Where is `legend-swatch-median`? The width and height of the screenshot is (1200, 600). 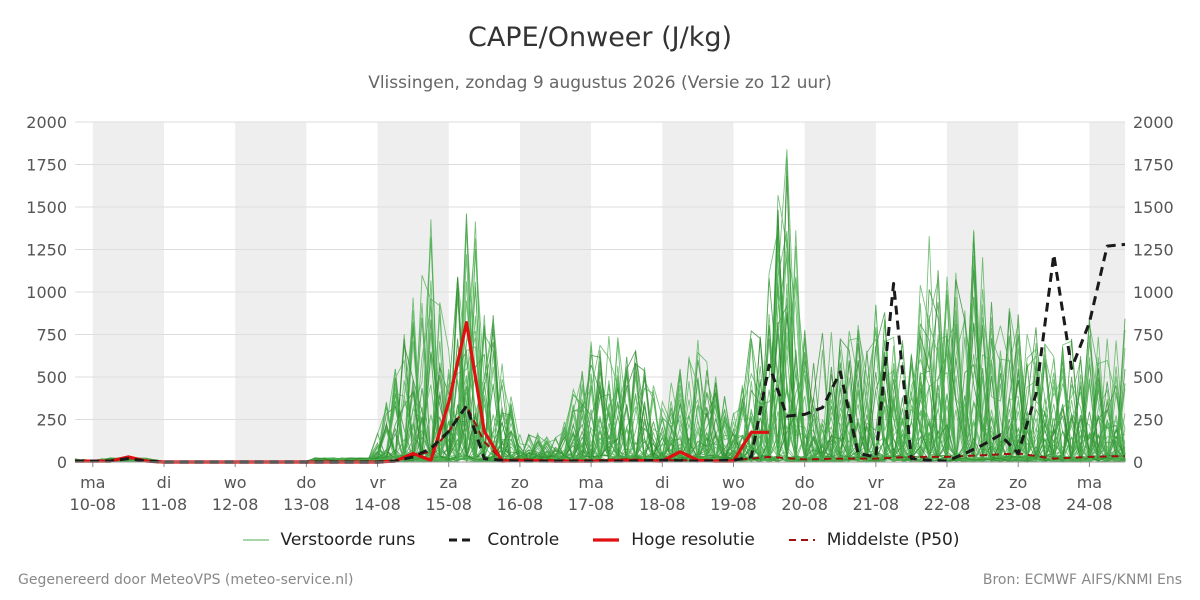
legend-swatch-median is located at coordinates (801, 540).